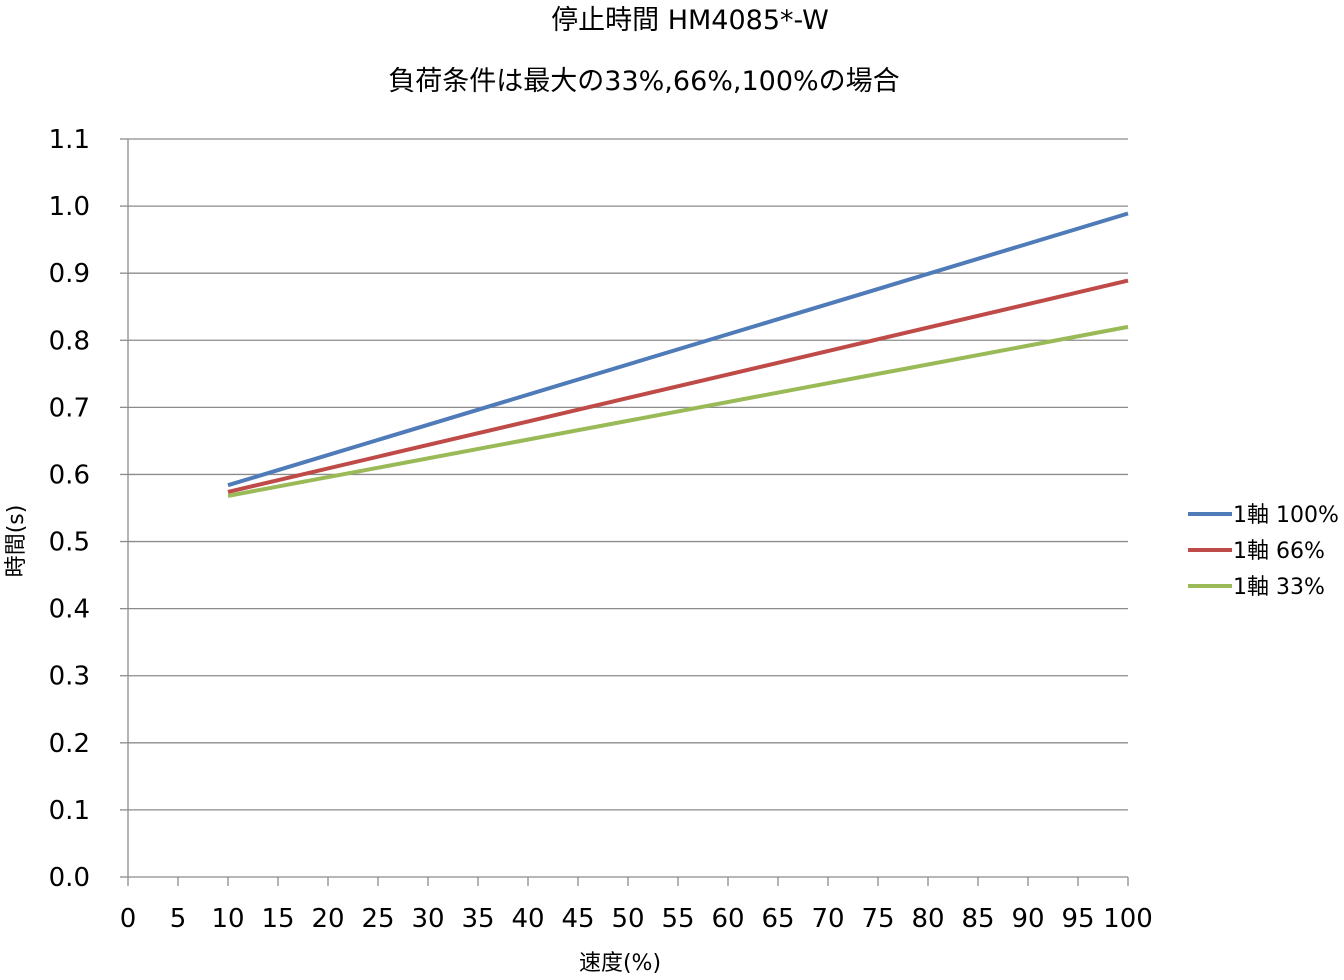 The height and width of the screenshot is (980, 1344). Describe the element at coordinates (690, 20) in the screenshot. I see `chart-title: 停止時間 HM4085*-W` at that location.